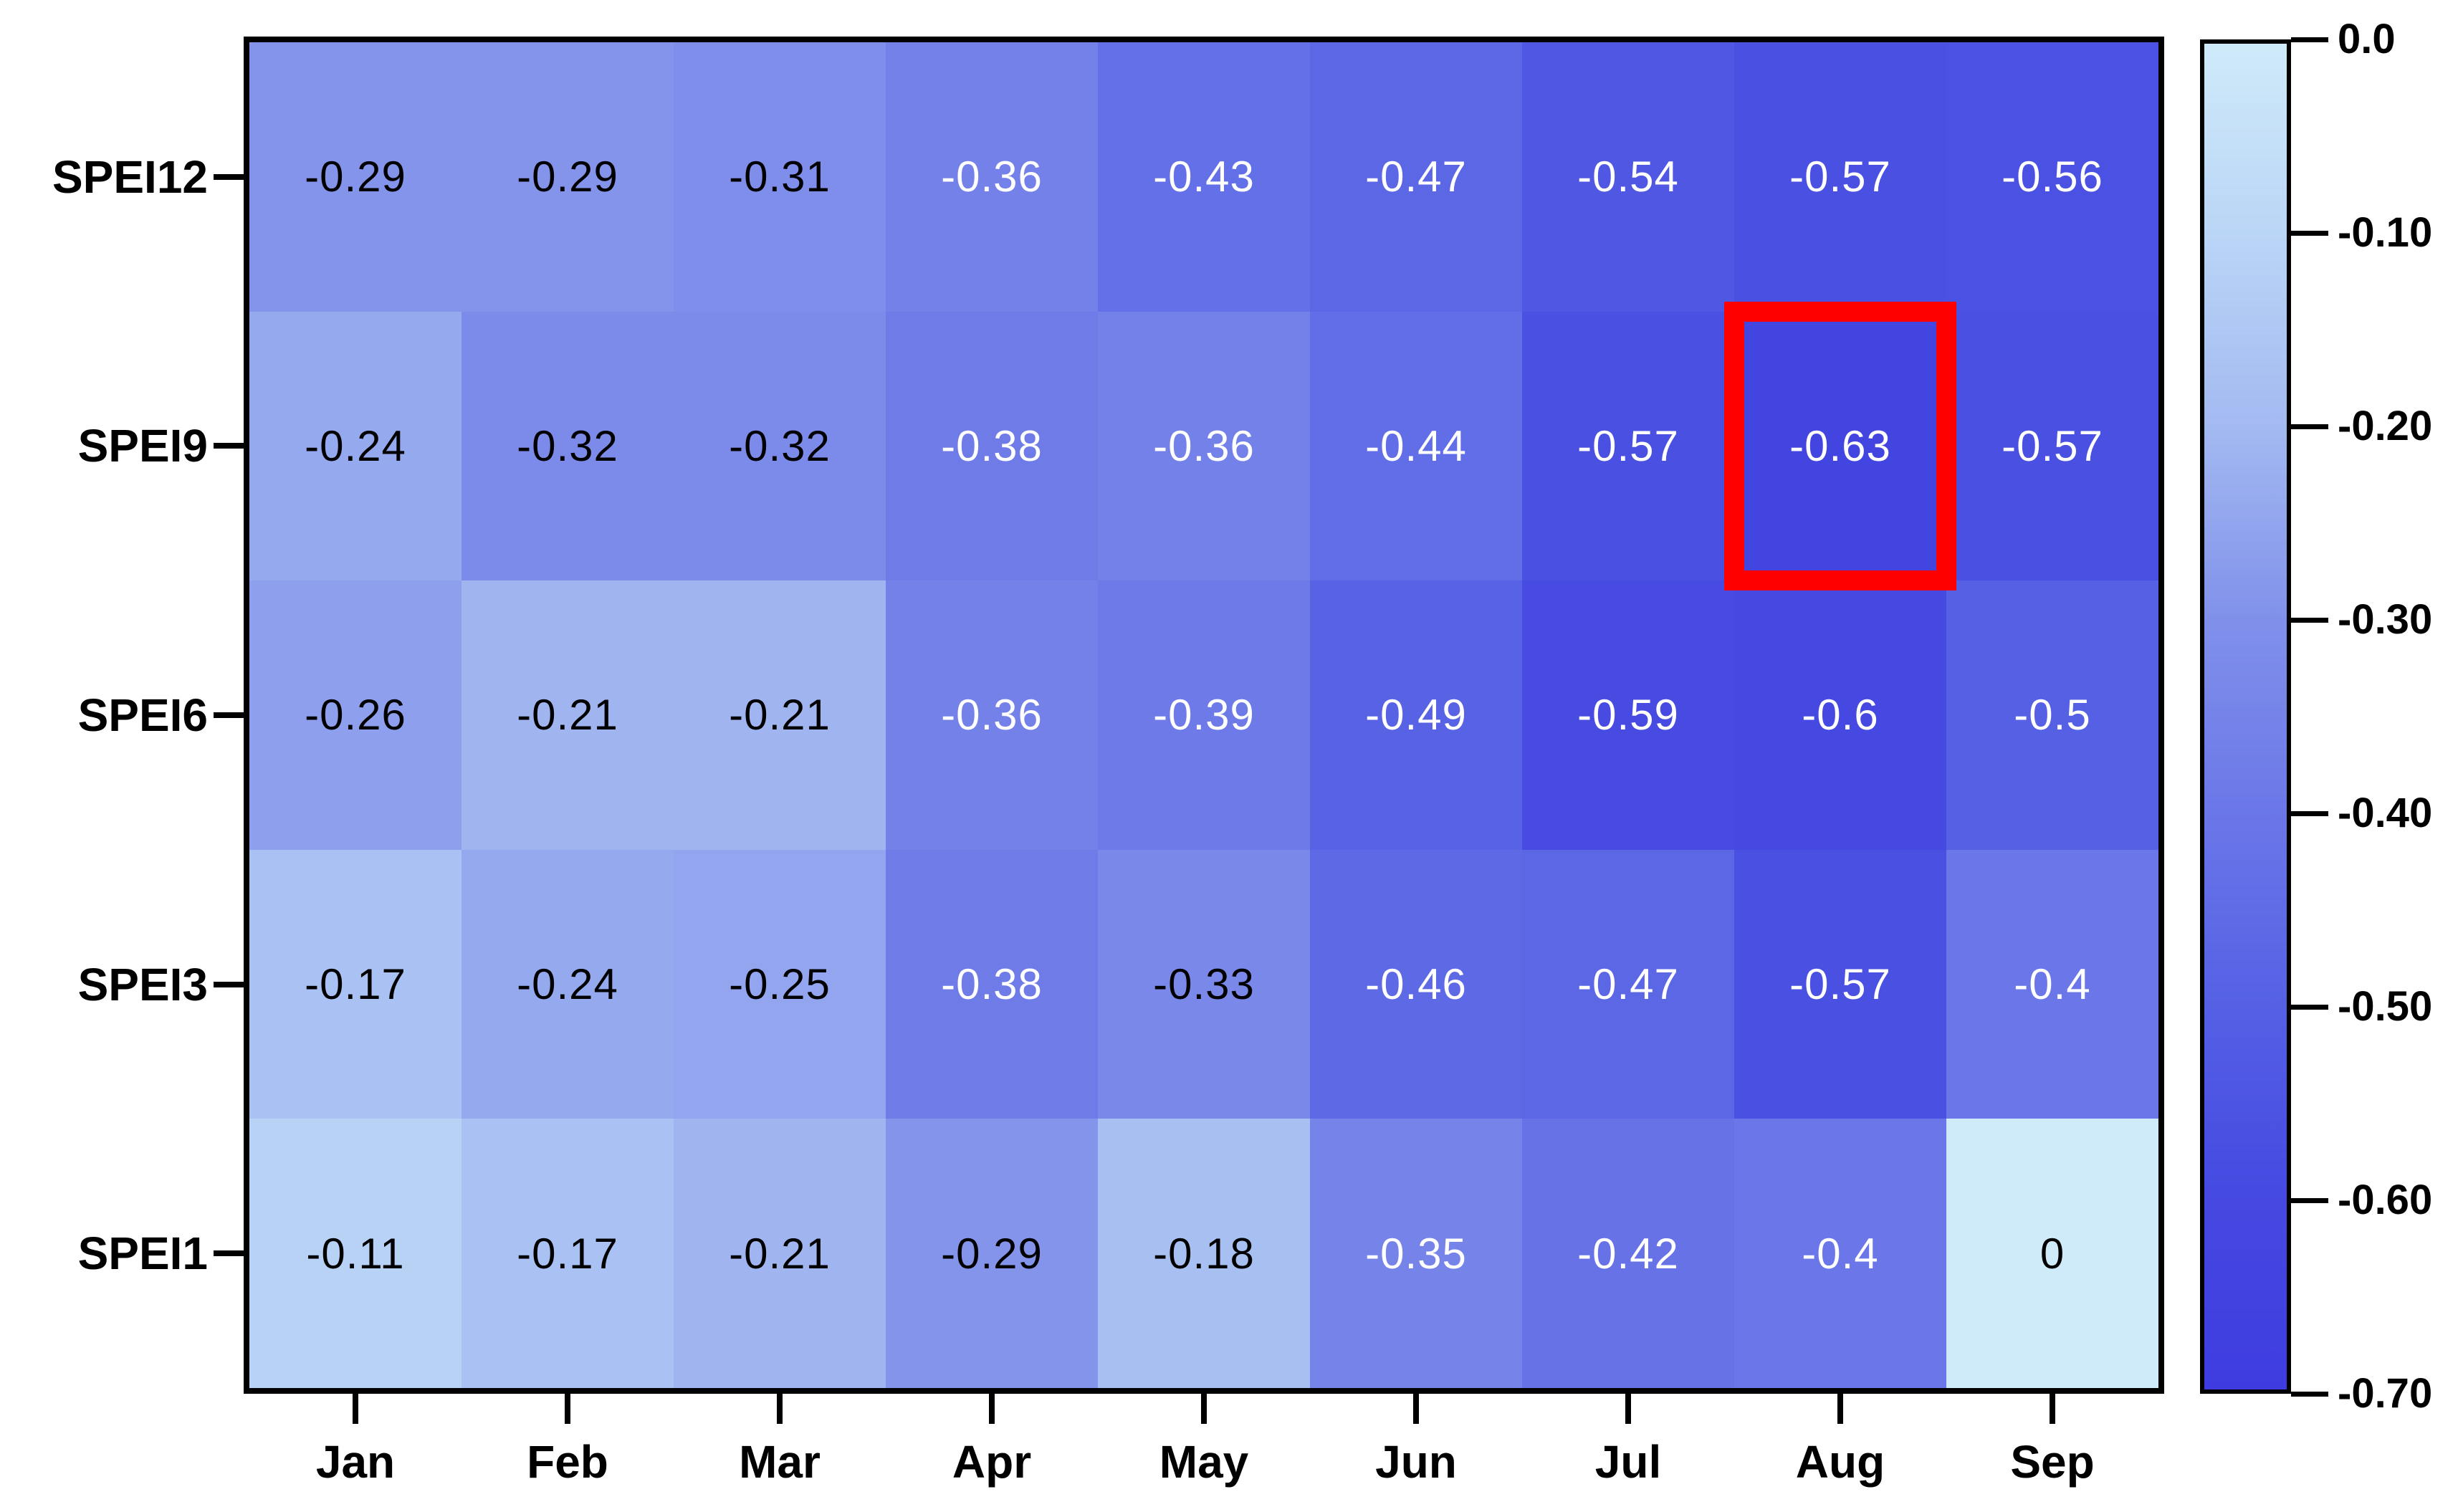 The width and height of the screenshot is (2458, 1512). I want to click on colorbar-label--0.70: -0.70, so click(2385, 1393).